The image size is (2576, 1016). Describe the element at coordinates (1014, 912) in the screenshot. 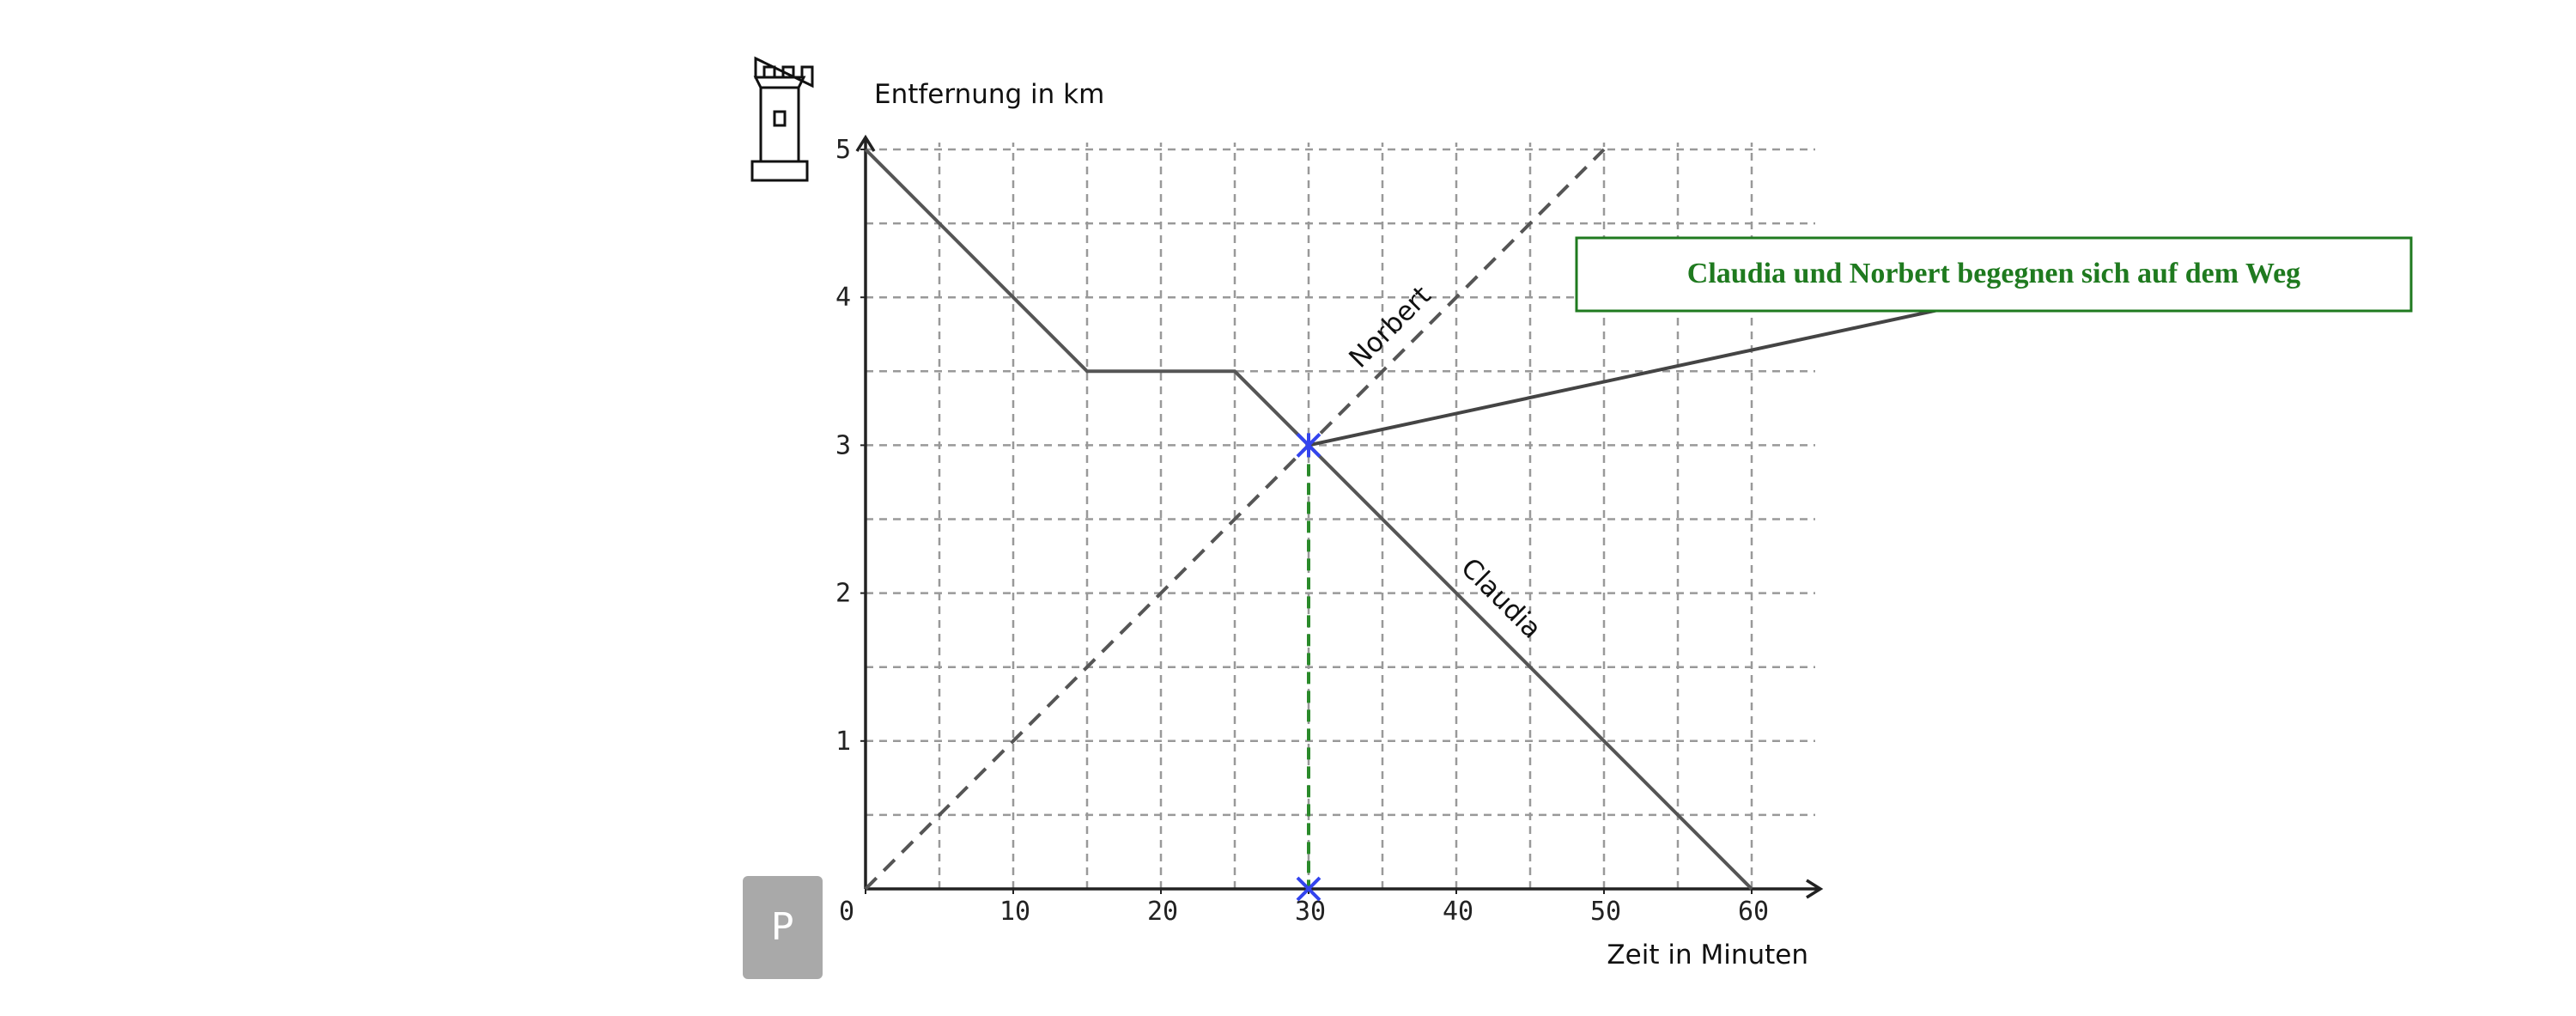

I see `x-tick-label: 10` at that location.